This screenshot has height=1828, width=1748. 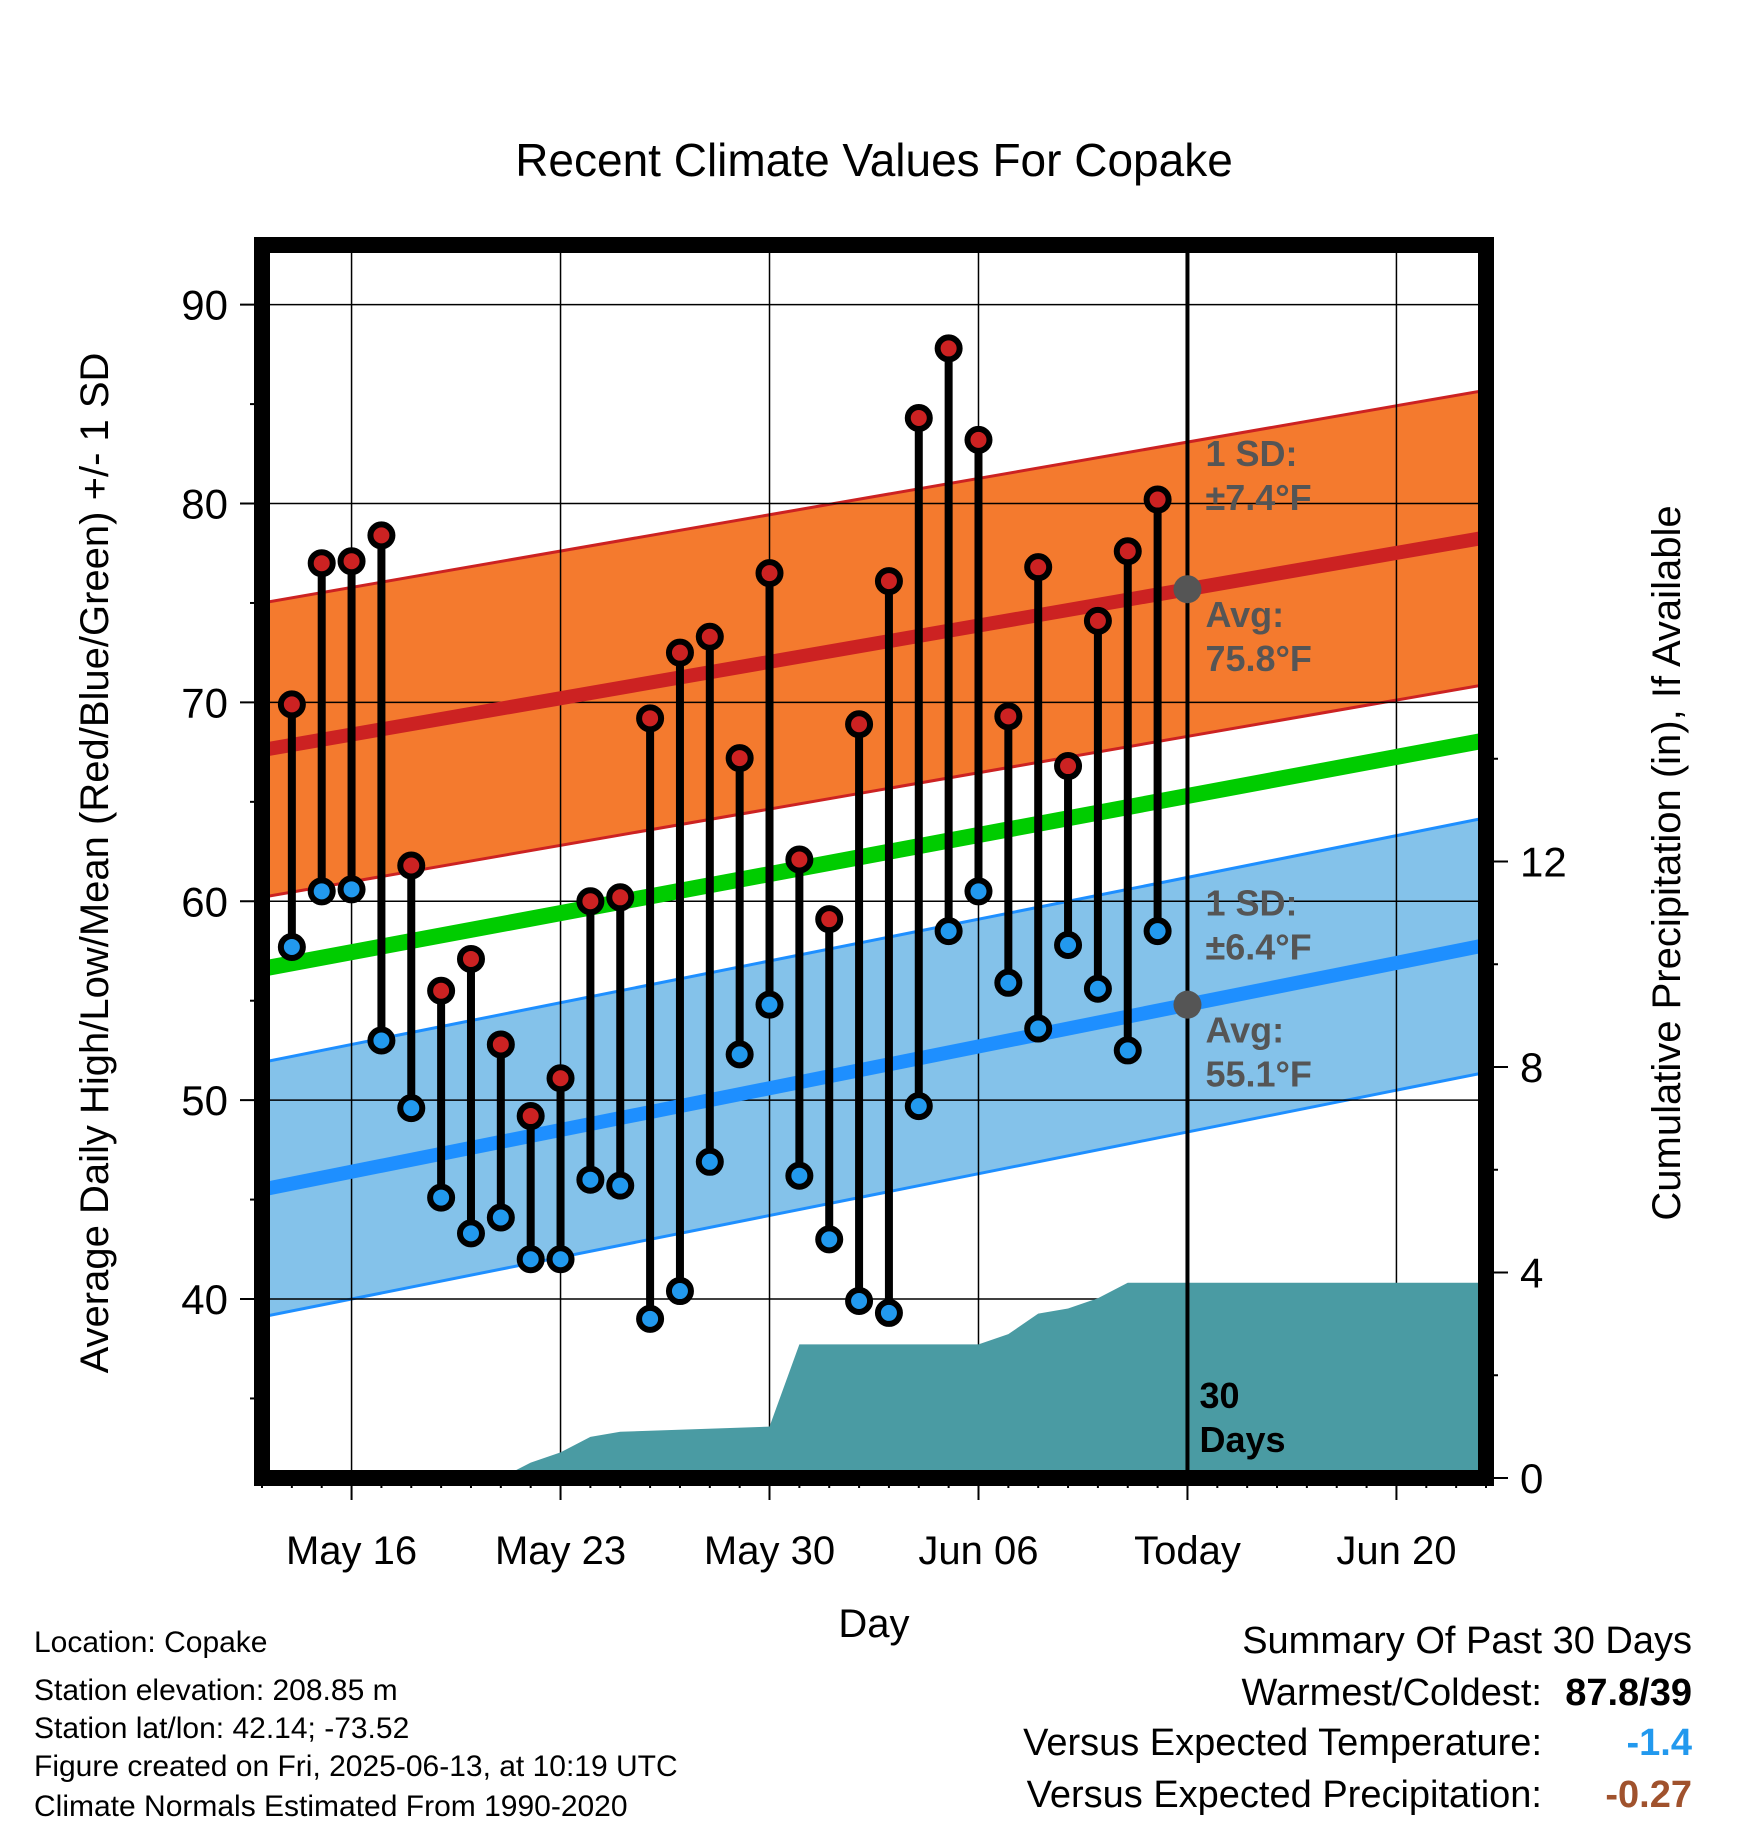 What do you see at coordinates (874, 1380) in the screenshot?
I see `precipitation-area` at bounding box center [874, 1380].